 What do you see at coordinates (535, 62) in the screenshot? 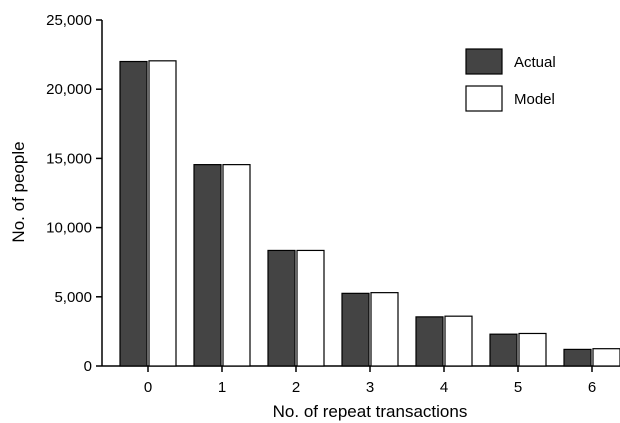
I see `legend-label-actual: Actual` at bounding box center [535, 62].